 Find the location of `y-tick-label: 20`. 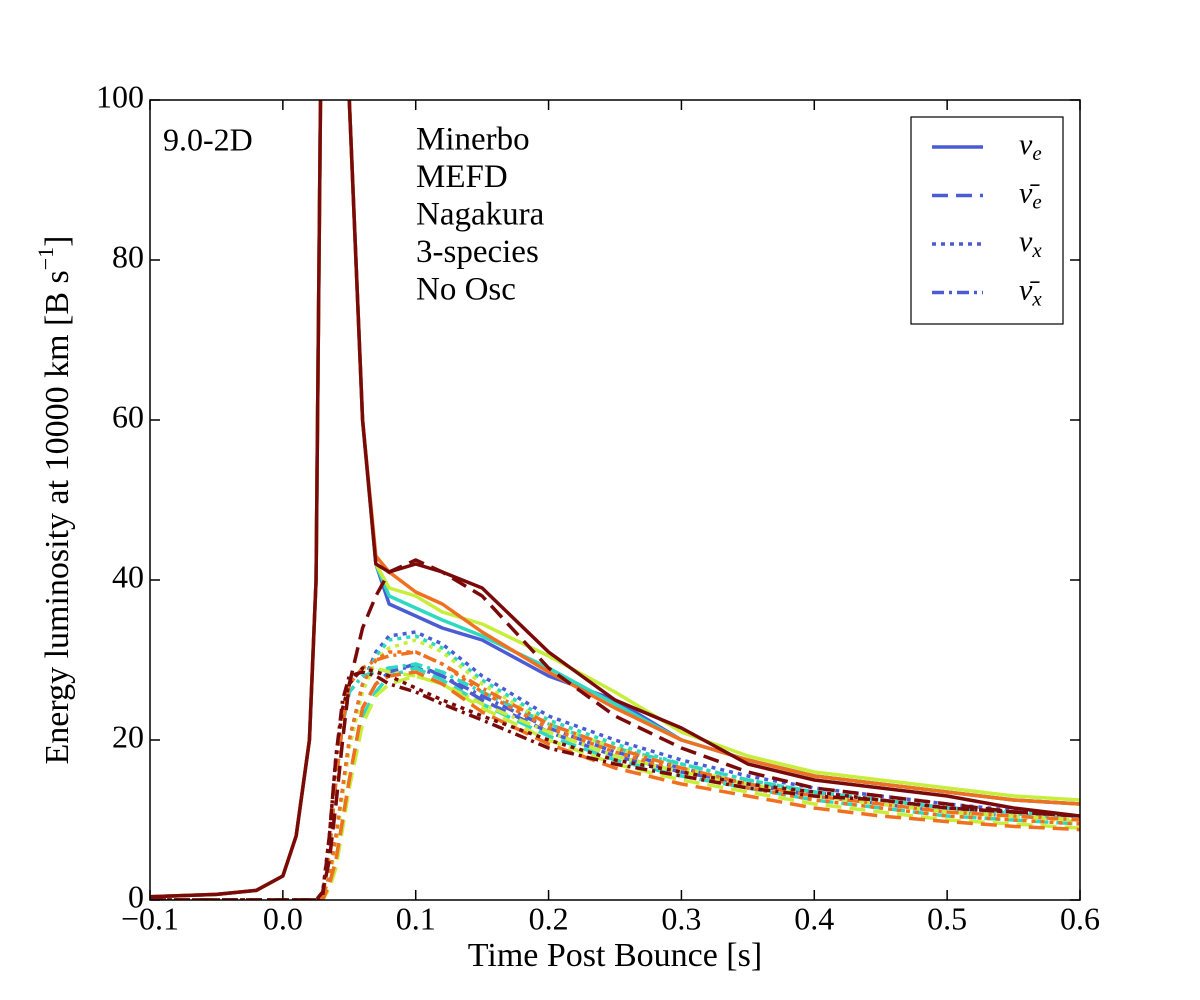

y-tick-label: 20 is located at coordinates (128, 736).